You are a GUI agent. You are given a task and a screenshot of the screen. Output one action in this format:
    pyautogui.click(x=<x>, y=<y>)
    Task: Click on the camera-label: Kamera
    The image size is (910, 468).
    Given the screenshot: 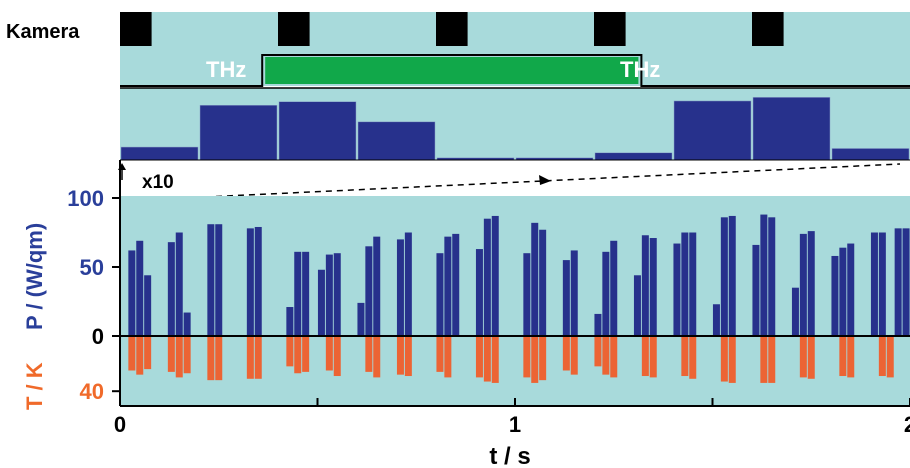 What is the action you would take?
    pyautogui.click(x=43, y=32)
    